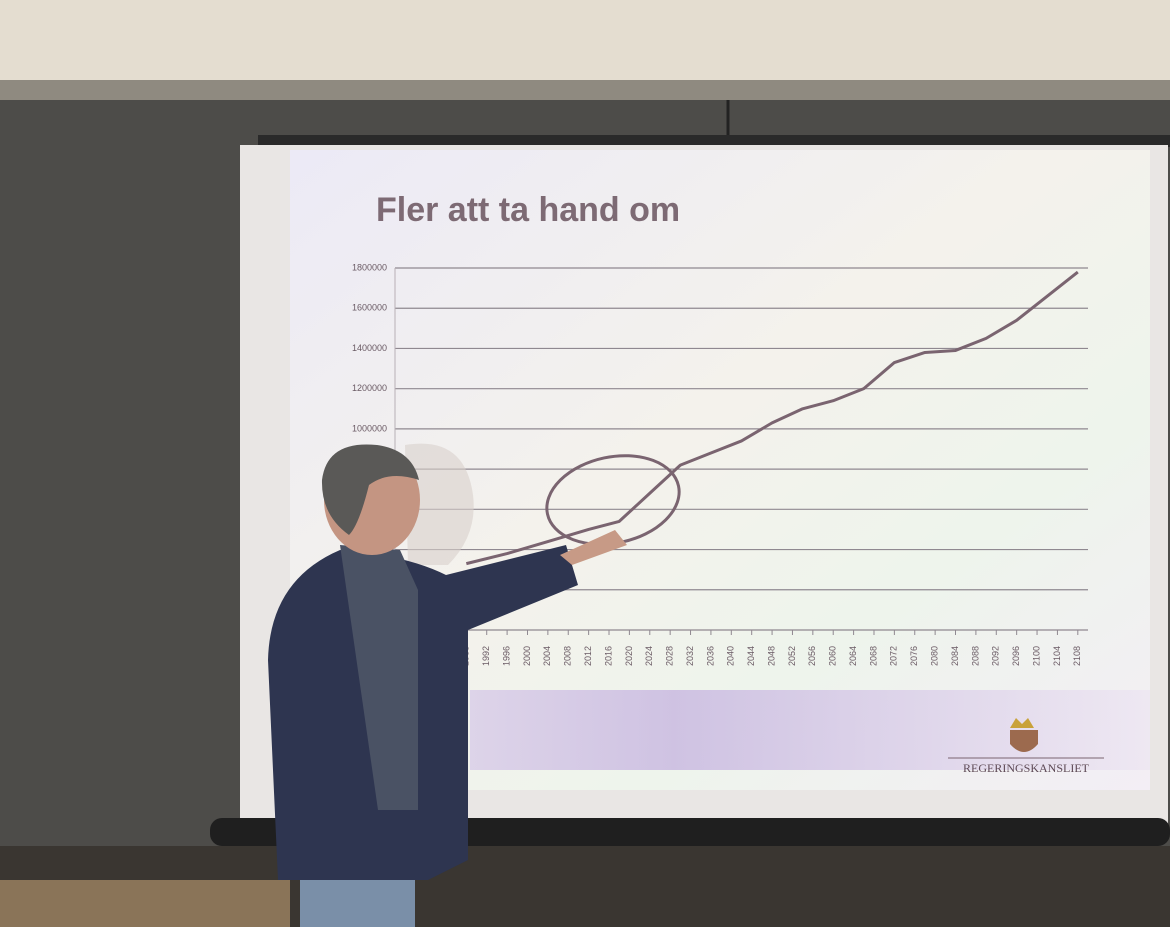 The height and width of the screenshot is (927, 1170). What do you see at coordinates (608, 656) in the screenshot?
I see `x-tick-label: 2016` at bounding box center [608, 656].